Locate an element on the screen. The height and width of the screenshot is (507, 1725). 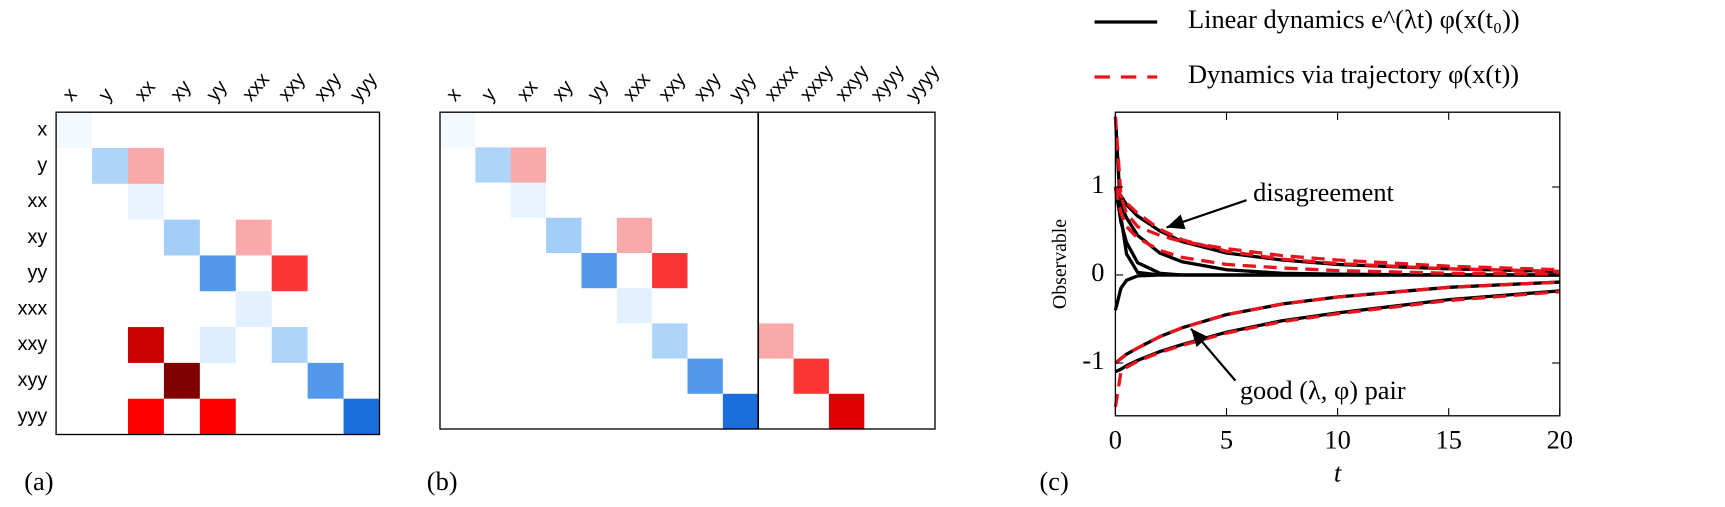
row-label: y is located at coordinates (42, 165).